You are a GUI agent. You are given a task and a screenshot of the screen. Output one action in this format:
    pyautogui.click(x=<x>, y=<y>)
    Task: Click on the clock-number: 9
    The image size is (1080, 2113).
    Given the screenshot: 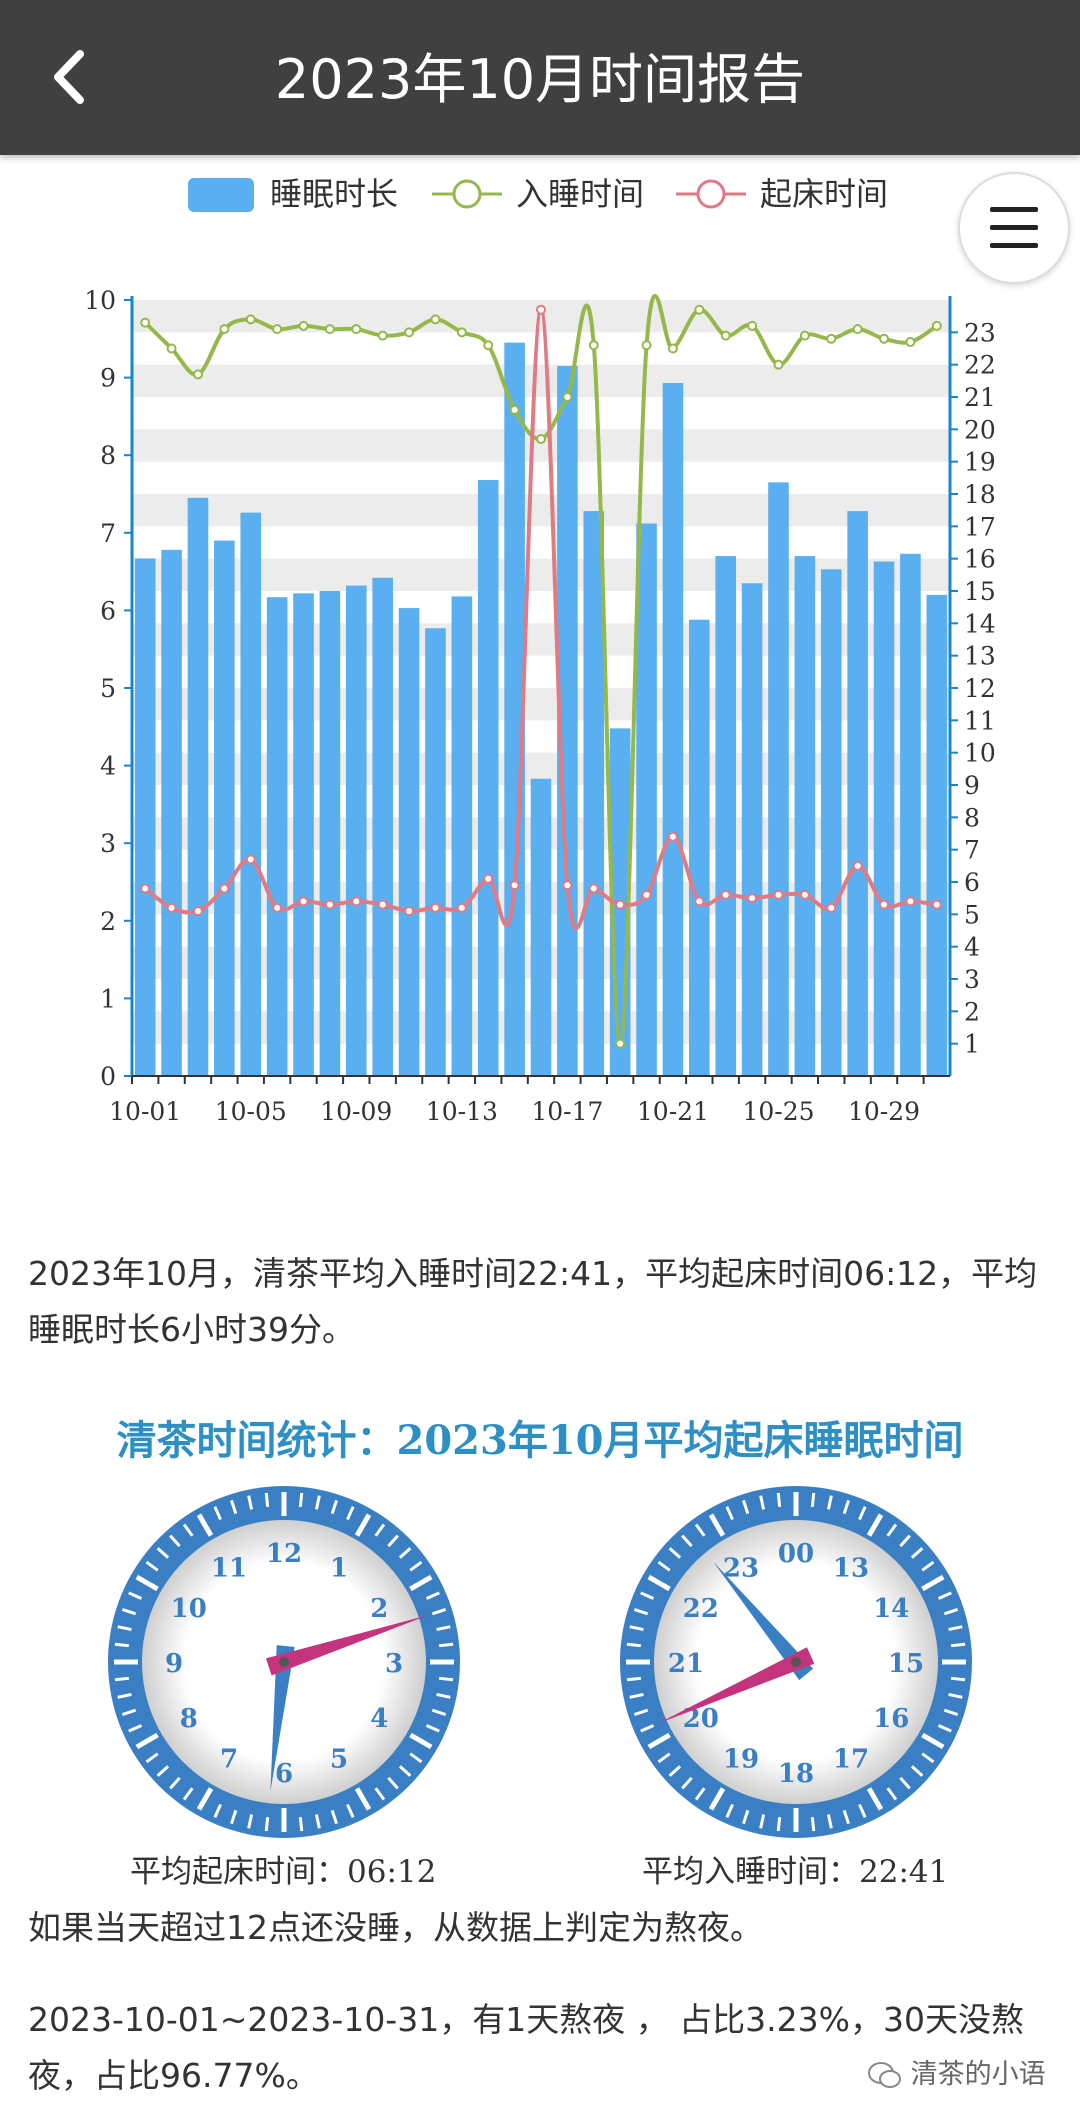 What is the action you would take?
    pyautogui.click(x=174, y=1664)
    